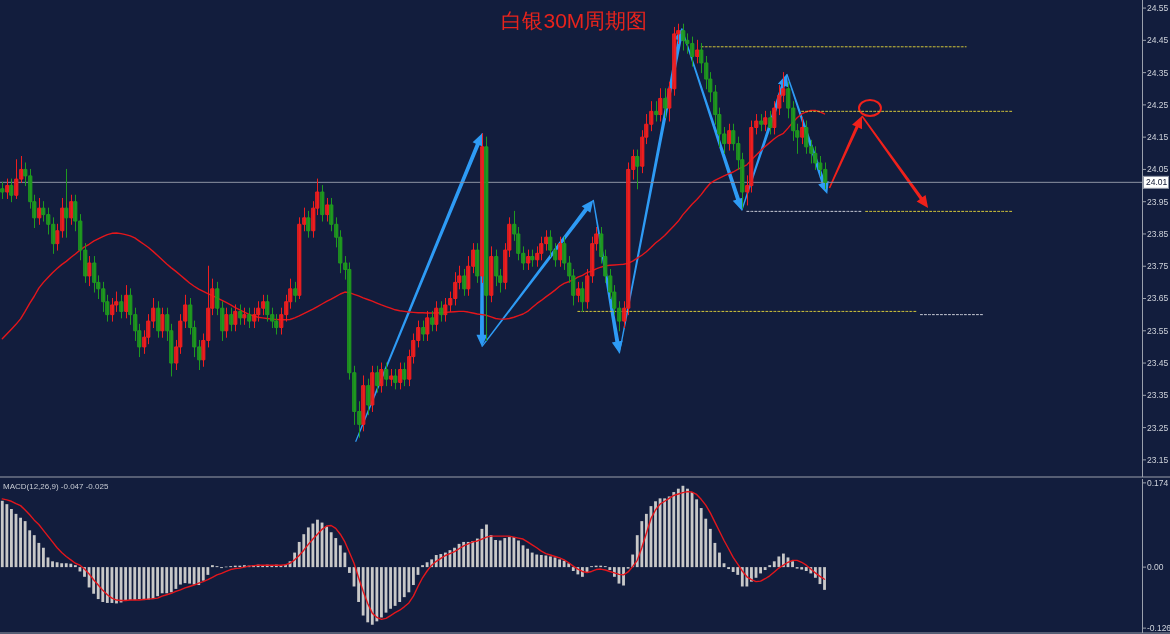 The height and width of the screenshot is (634, 1170). I want to click on y-tick-label: 0.00, so click(1155, 567).